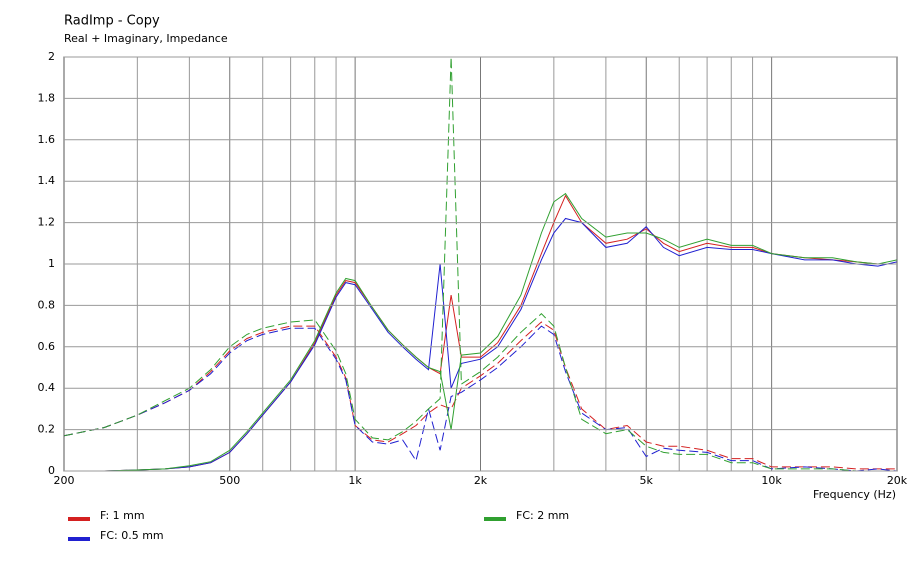  I want to click on y-tick-label: 0.4, so click(47, 387).